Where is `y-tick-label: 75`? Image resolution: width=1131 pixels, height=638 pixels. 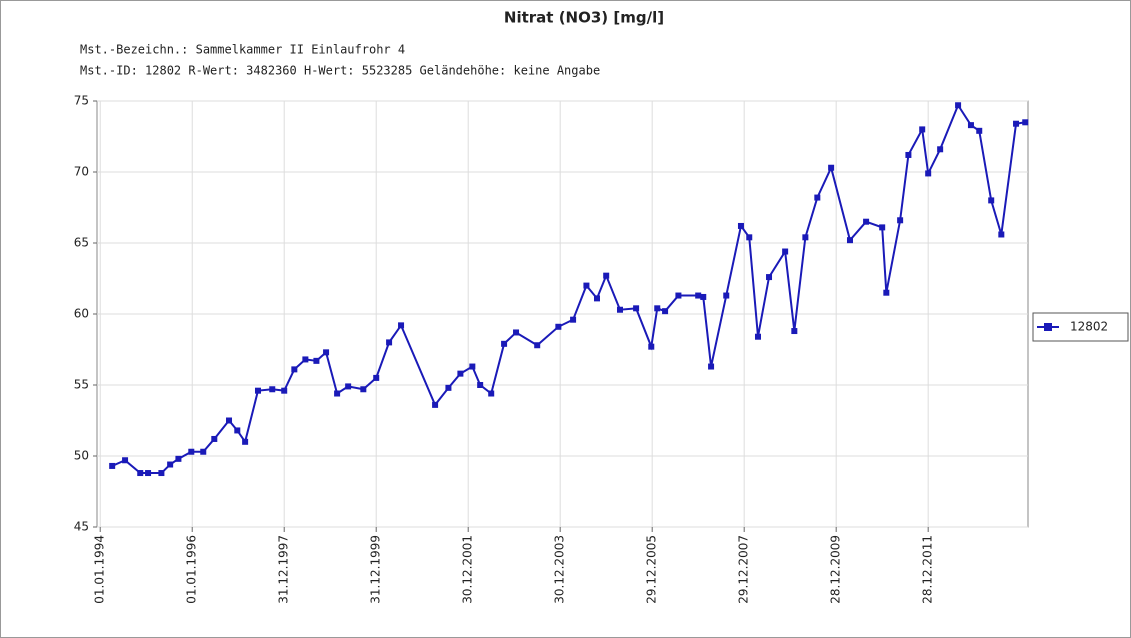
y-tick-label: 75 is located at coordinates (81, 101).